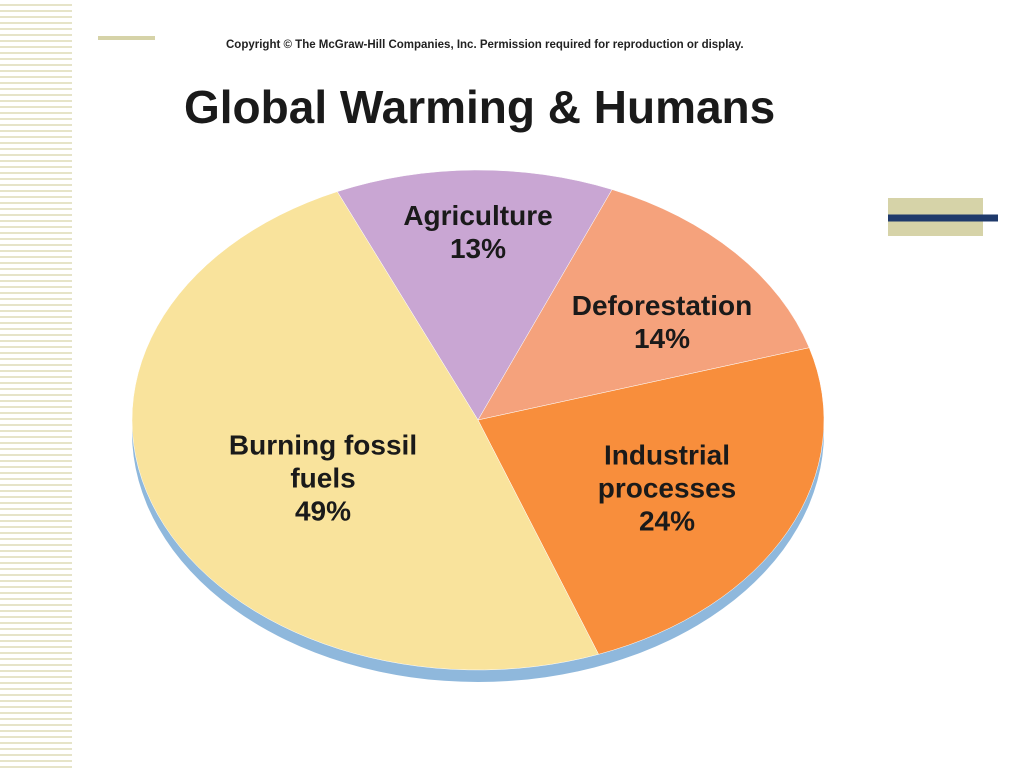  Describe the element at coordinates (36, 384) in the screenshot. I see `decor-stripes` at that location.